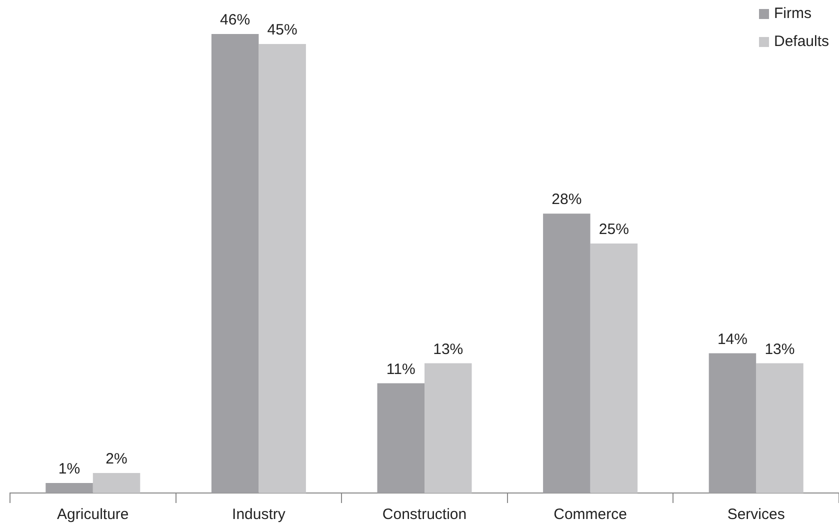 The width and height of the screenshot is (839, 531). I want to click on legend-label: Defaults, so click(802, 41).